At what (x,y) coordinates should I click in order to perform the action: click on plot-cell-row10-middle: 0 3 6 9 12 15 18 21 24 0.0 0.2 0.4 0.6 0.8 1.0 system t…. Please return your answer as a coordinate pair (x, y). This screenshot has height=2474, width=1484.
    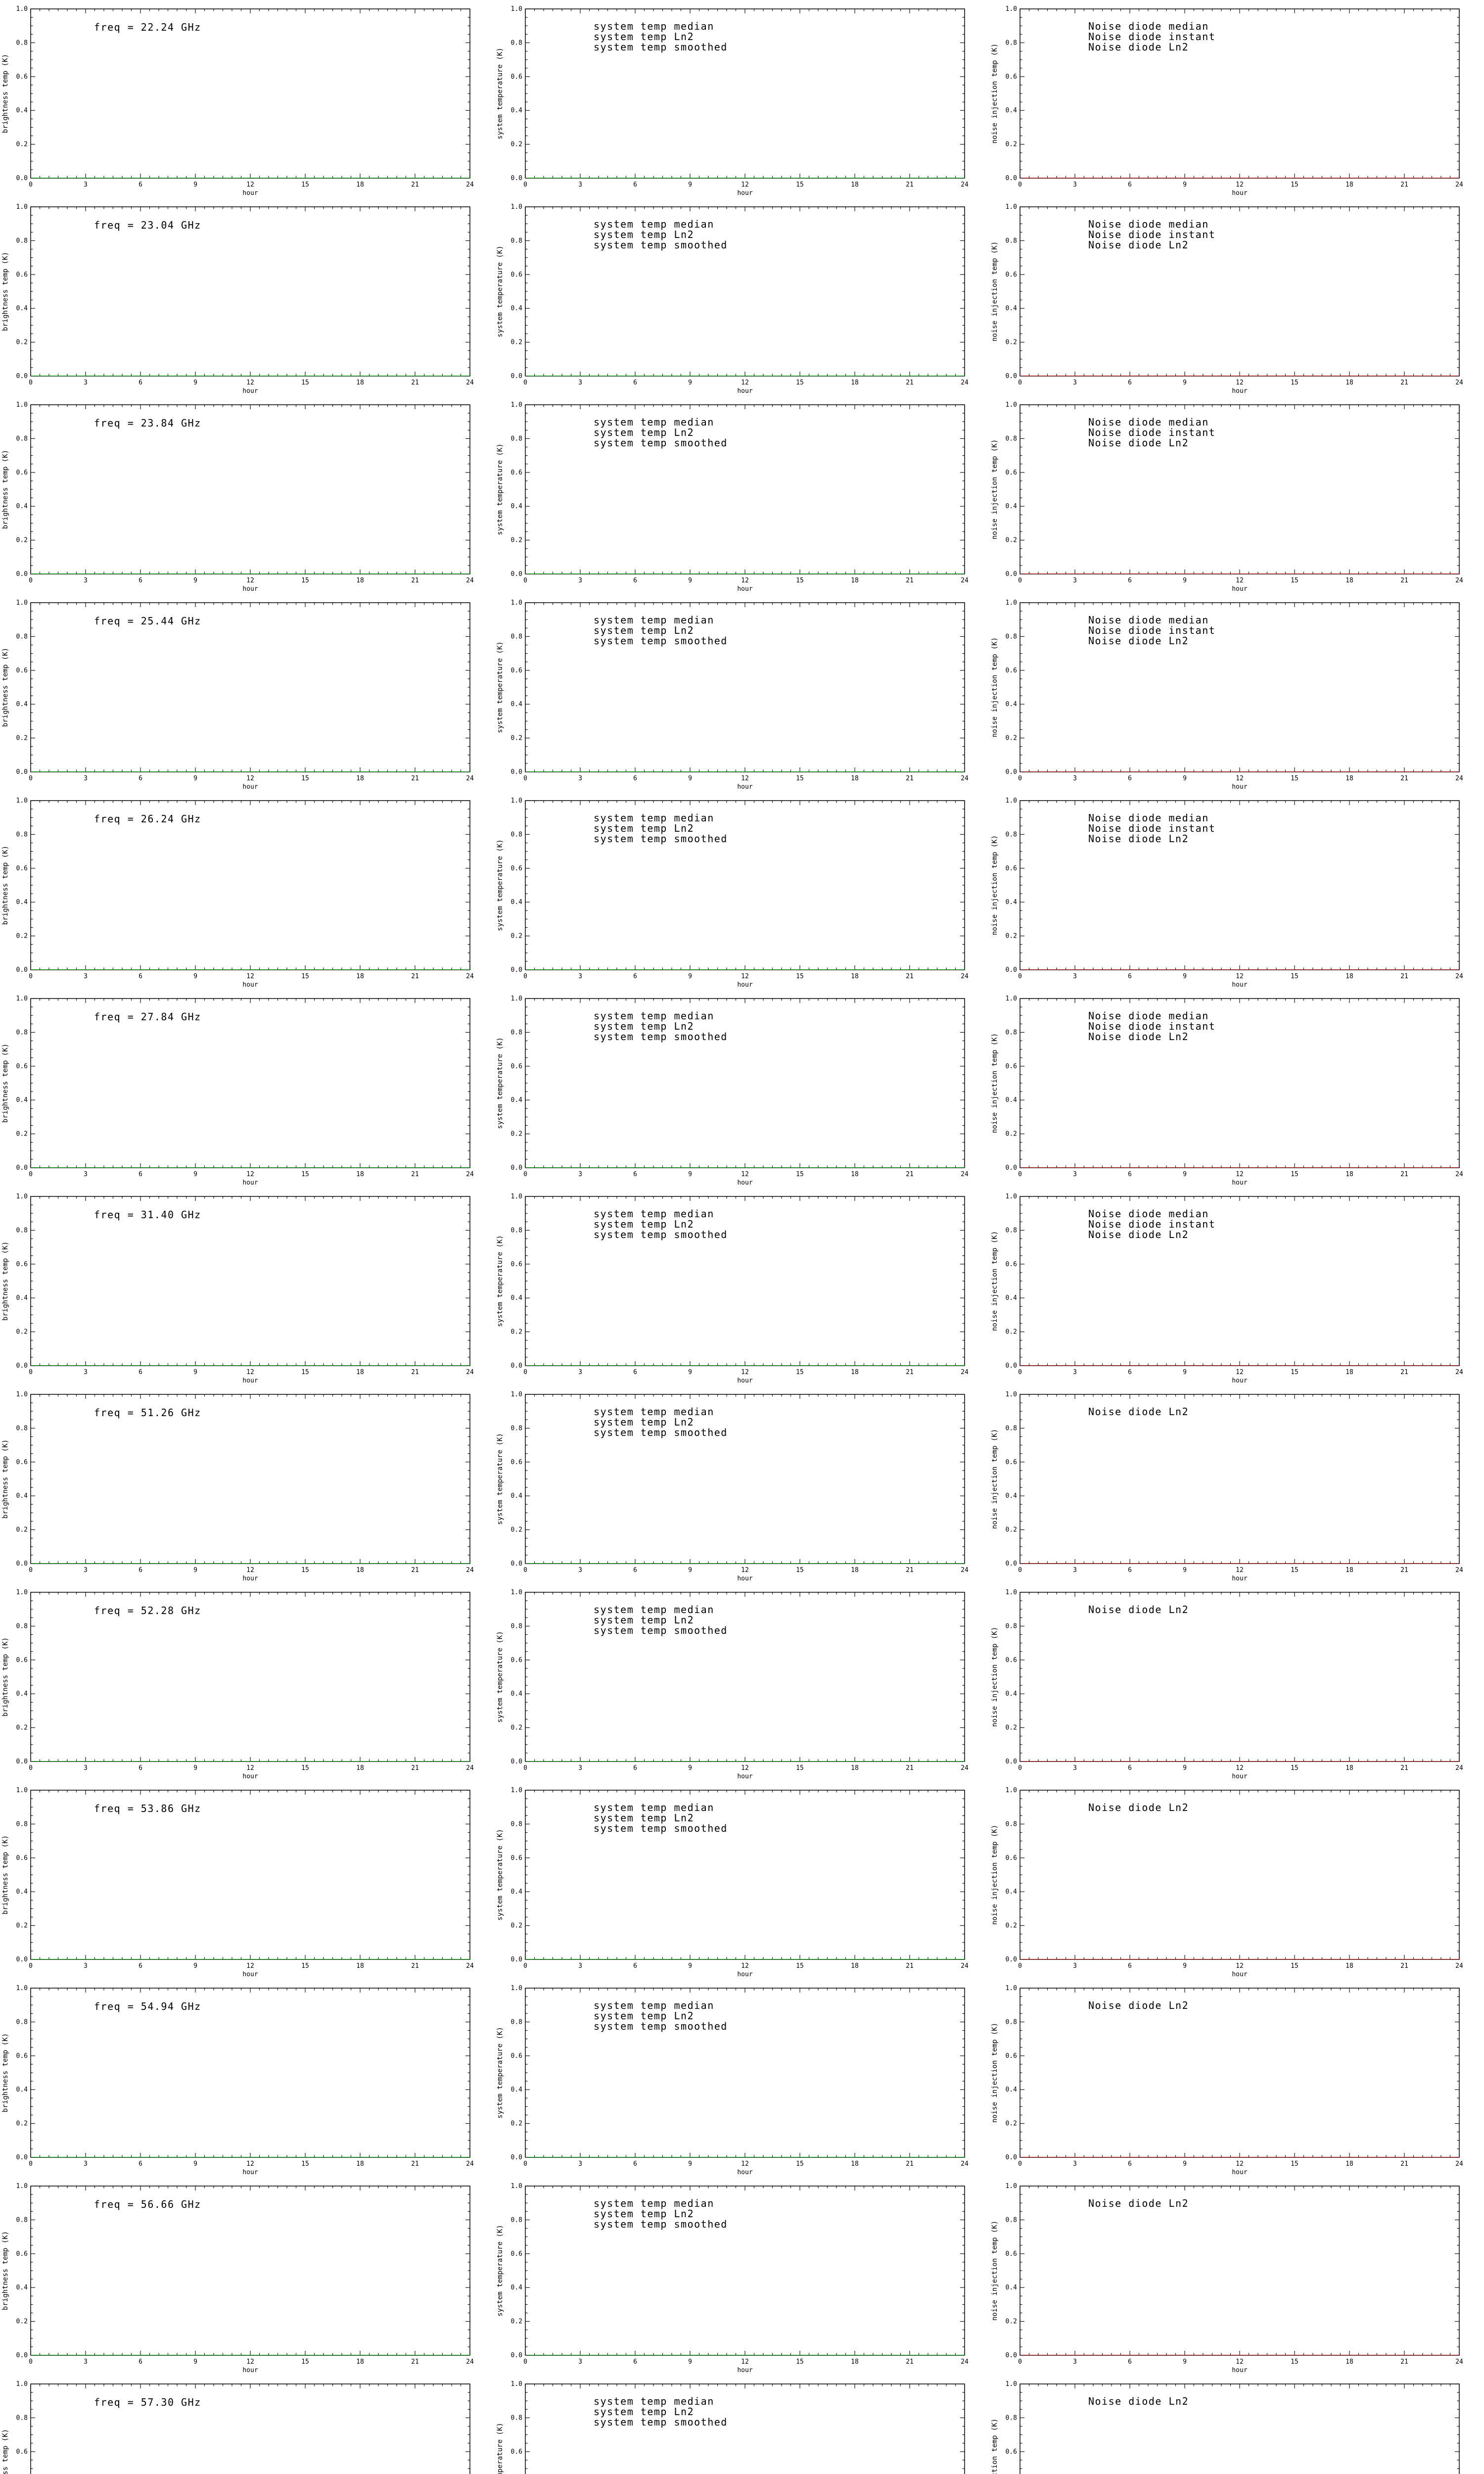
    Looking at the image, I should click on (742, 1880).